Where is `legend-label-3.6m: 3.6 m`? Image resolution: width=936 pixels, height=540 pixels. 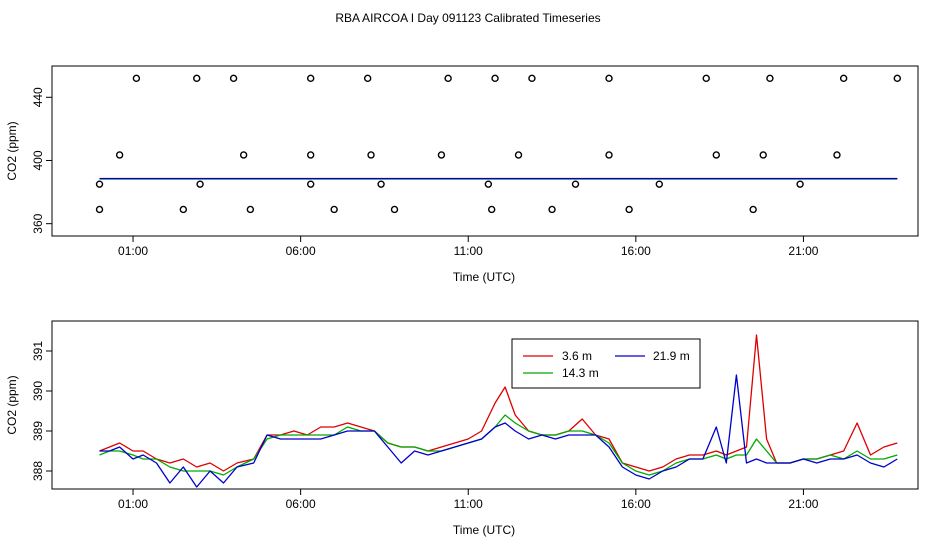 legend-label-3.6m: 3.6 m is located at coordinates (577, 356).